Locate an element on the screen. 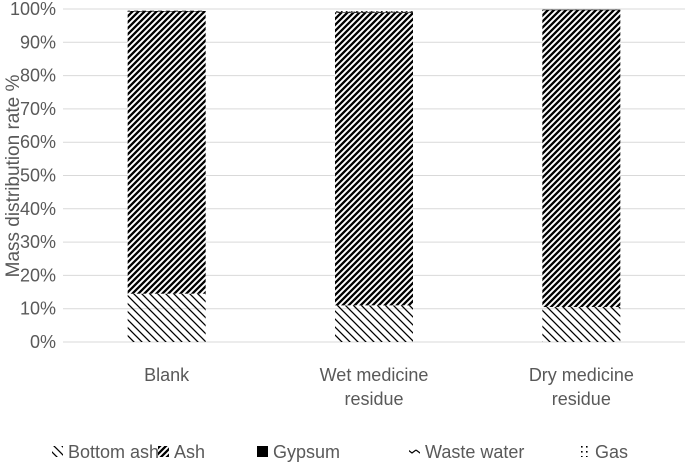 The width and height of the screenshot is (685, 465). legend: Bottom ash Ash Gypsum Waste water Gas is located at coordinates (340, 452).